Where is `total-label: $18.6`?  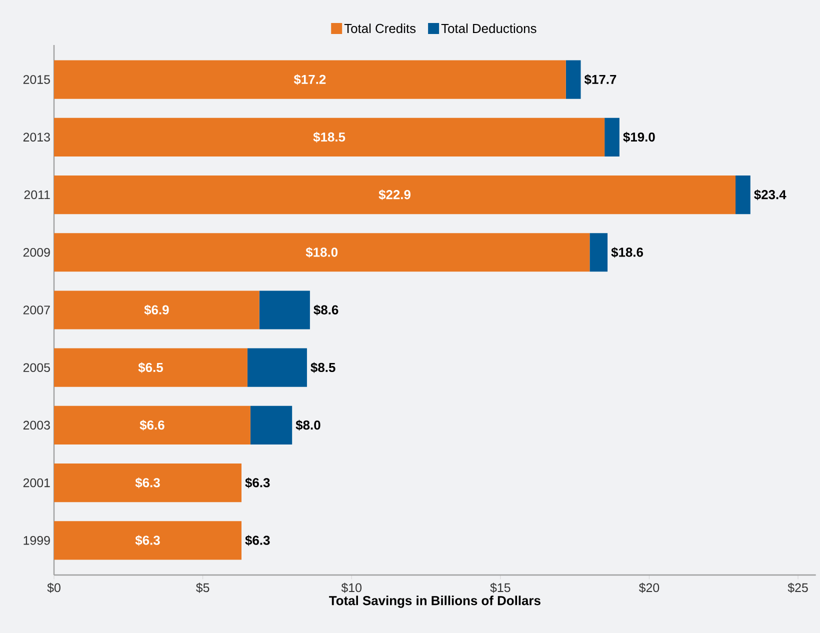
total-label: $18.6 is located at coordinates (627, 252).